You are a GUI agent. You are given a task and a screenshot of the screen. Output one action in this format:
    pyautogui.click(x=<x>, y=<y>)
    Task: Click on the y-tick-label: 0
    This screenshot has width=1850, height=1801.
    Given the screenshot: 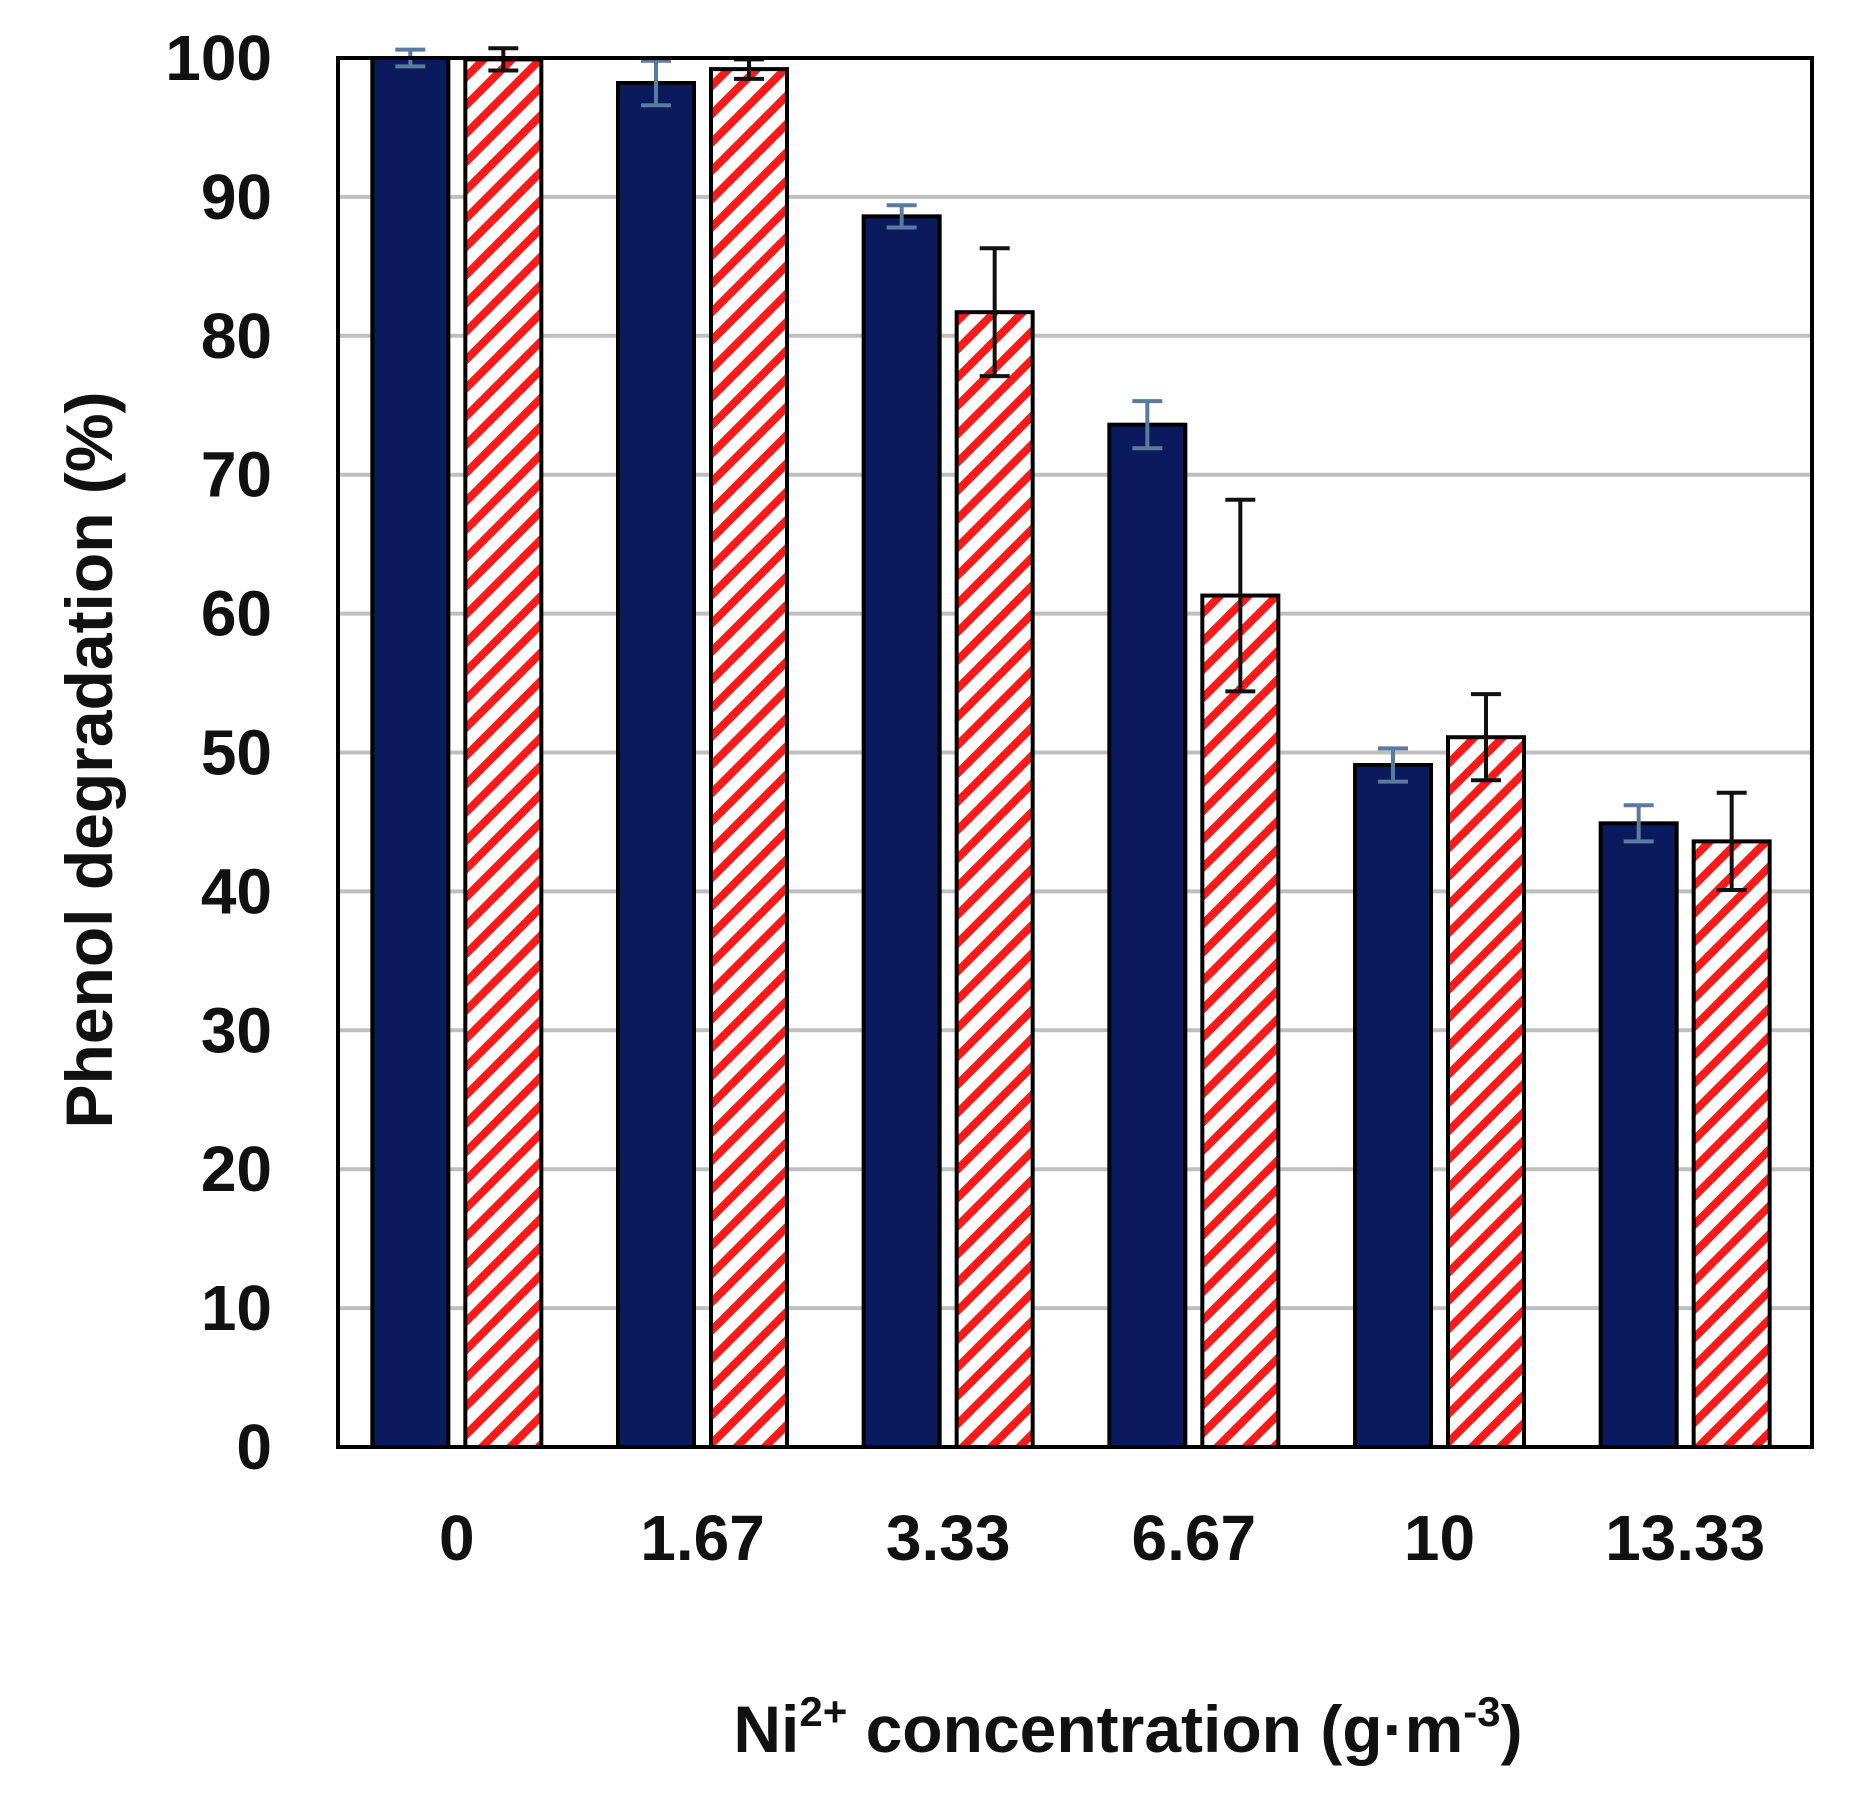 What is the action you would take?
    pyautogui.click(x=254, y=1447)
    